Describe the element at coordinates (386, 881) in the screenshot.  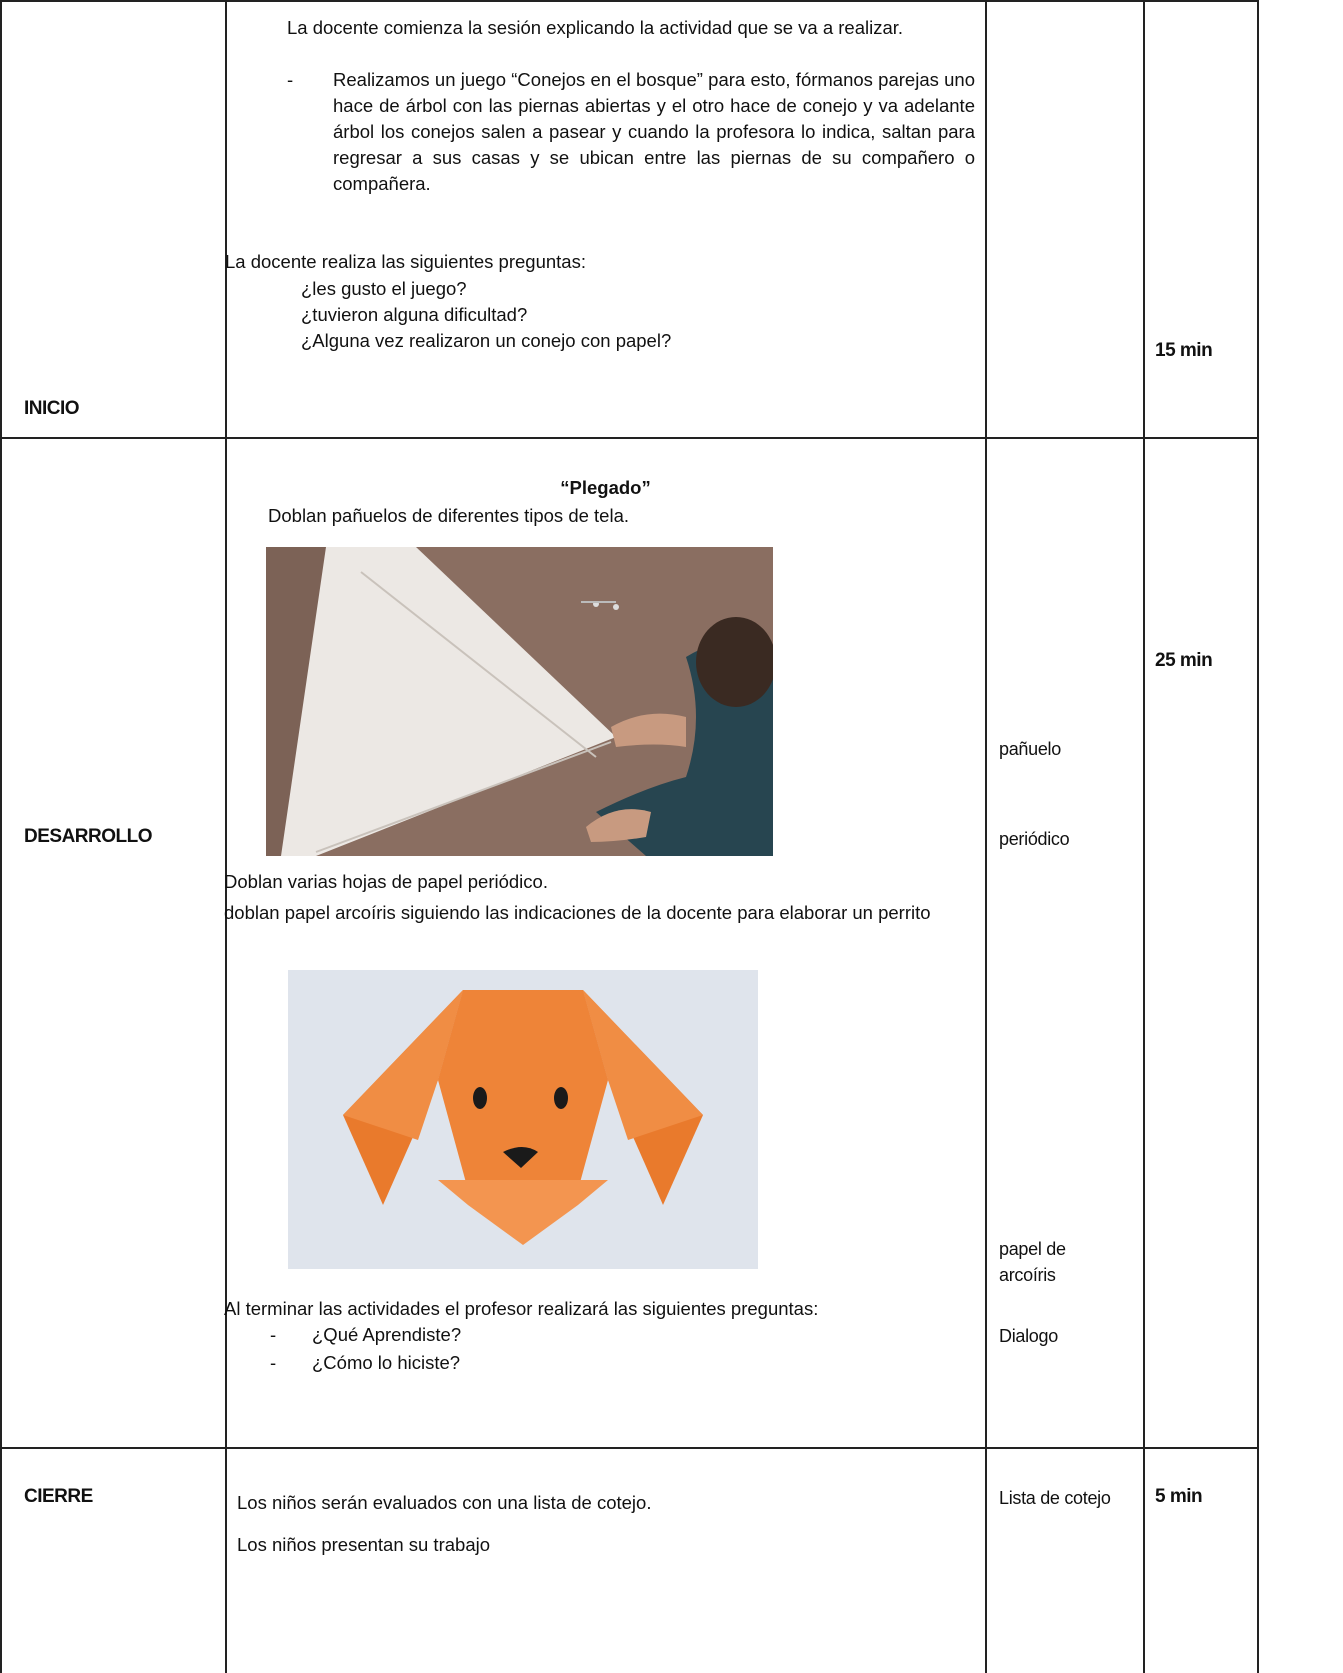
I see `paragraph: Doblan varias hojas de papel periódico.` at that location.